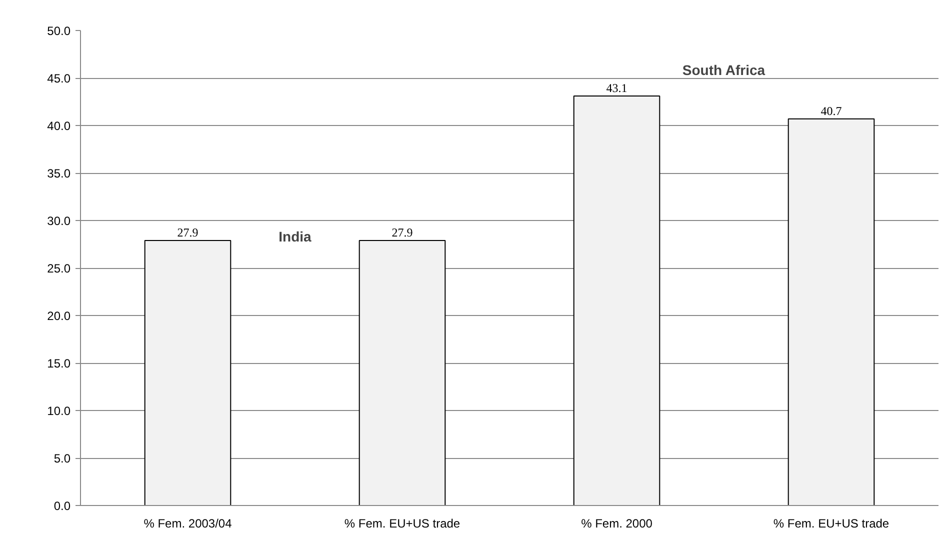  What do you see at coordinates (62, 506) in the screenshot?
I see `y-tick-label: 0.0` at bounding box center [62, 506].